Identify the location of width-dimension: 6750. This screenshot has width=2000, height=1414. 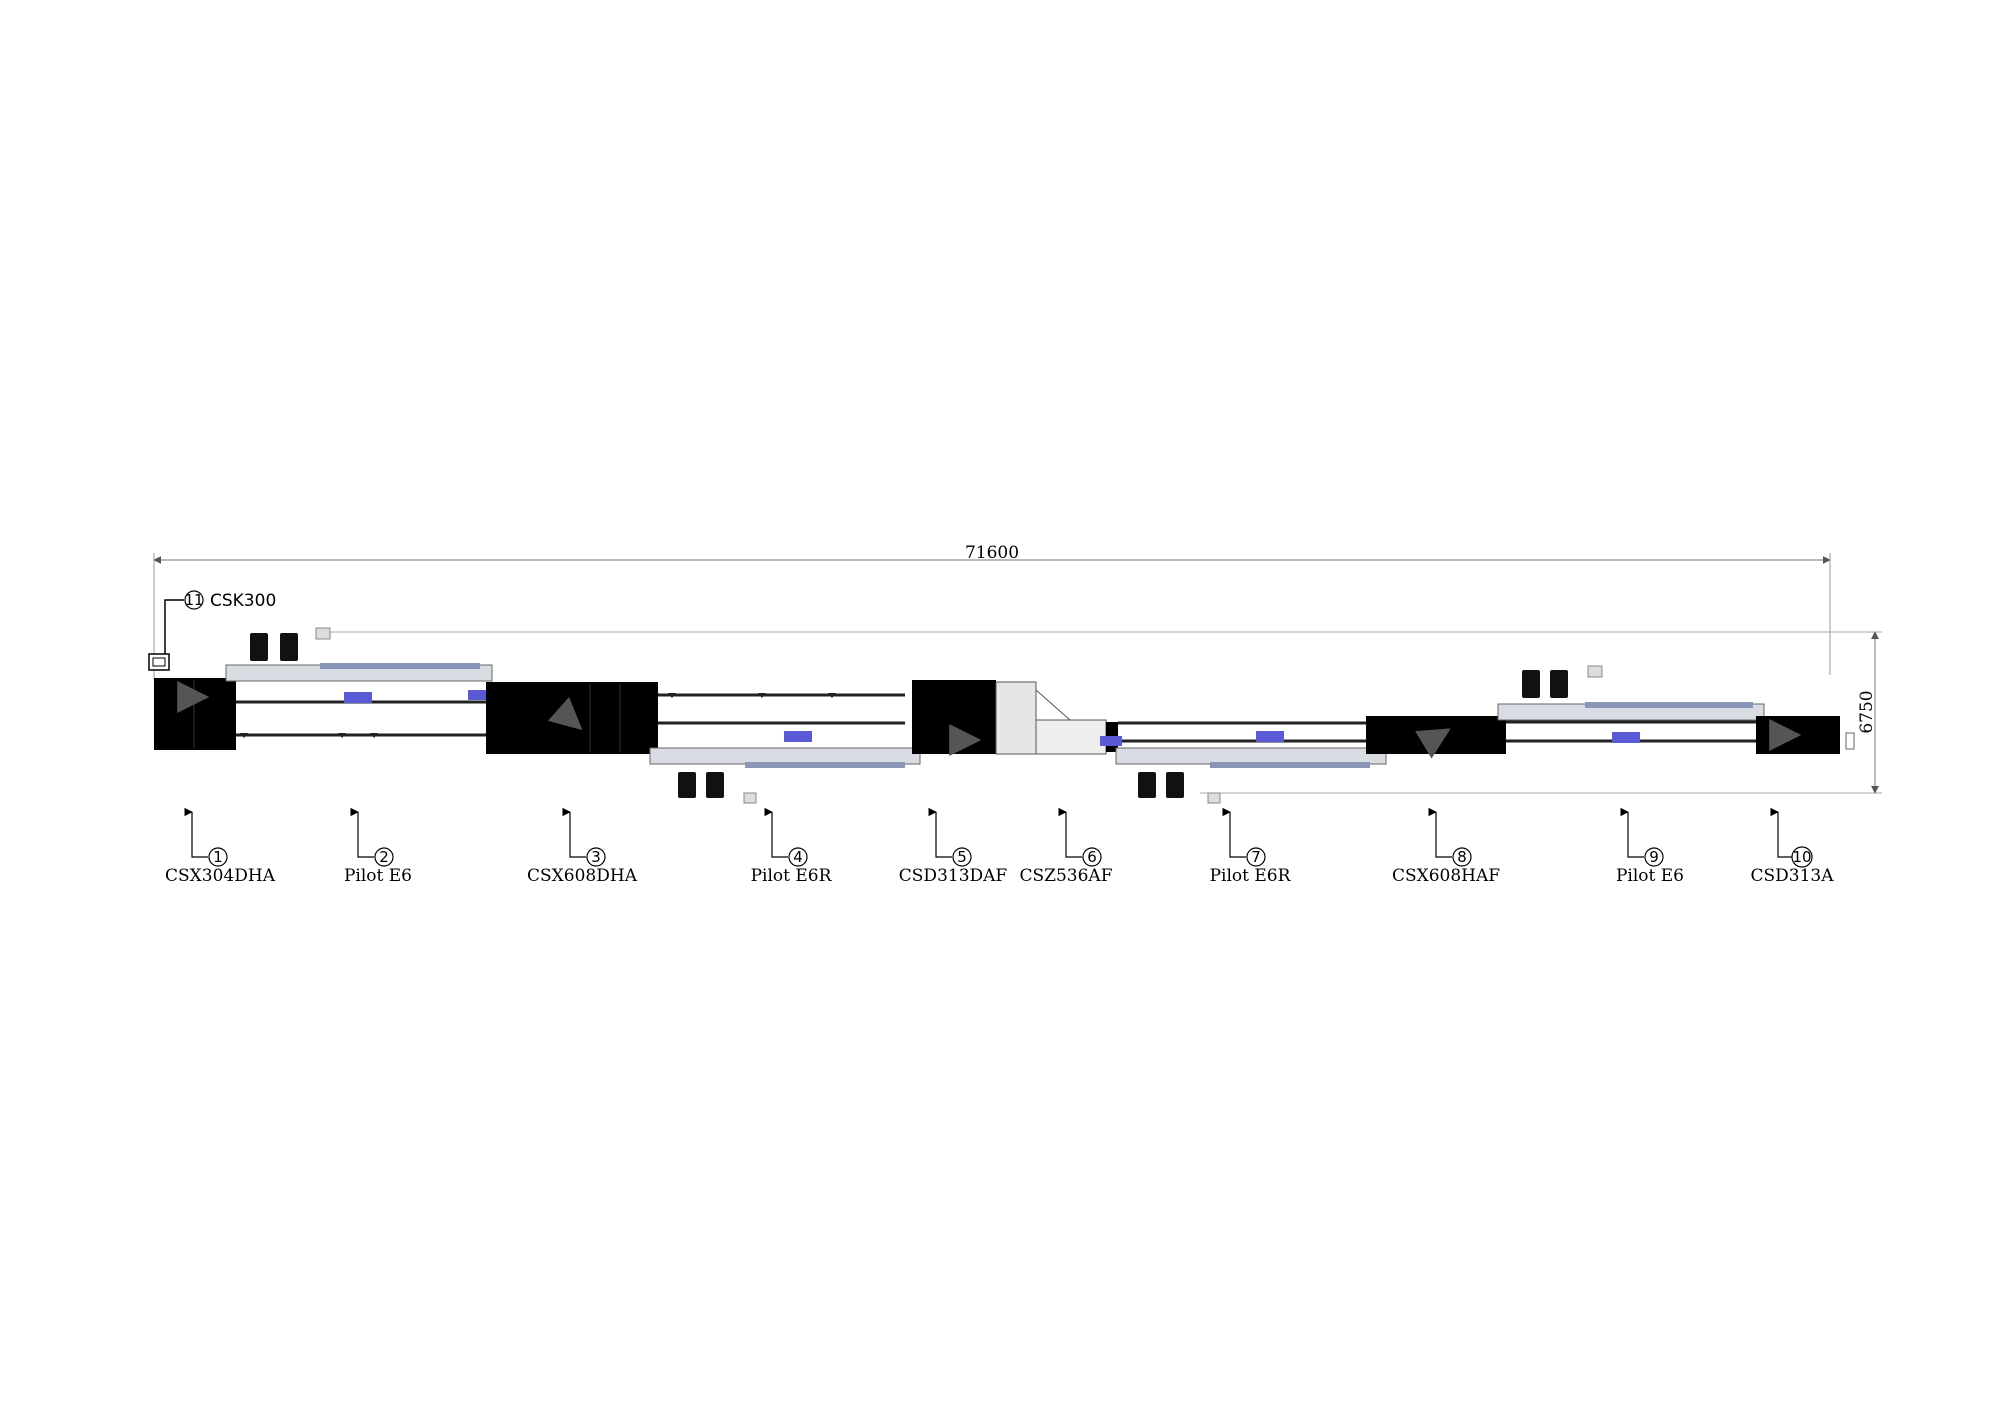
(1101, 712).